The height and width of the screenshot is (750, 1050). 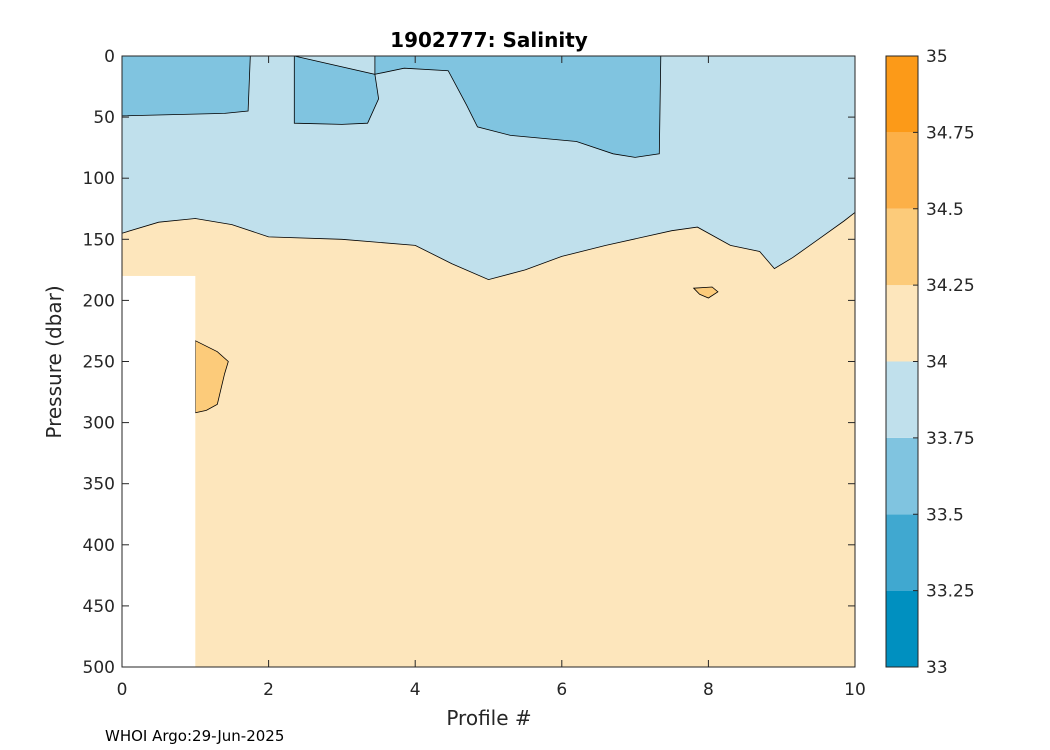 What do you see at coordinates (708, 690) in the screenshot?
I see `x-tick-label-8: 8` at bounding box center [708, 690].